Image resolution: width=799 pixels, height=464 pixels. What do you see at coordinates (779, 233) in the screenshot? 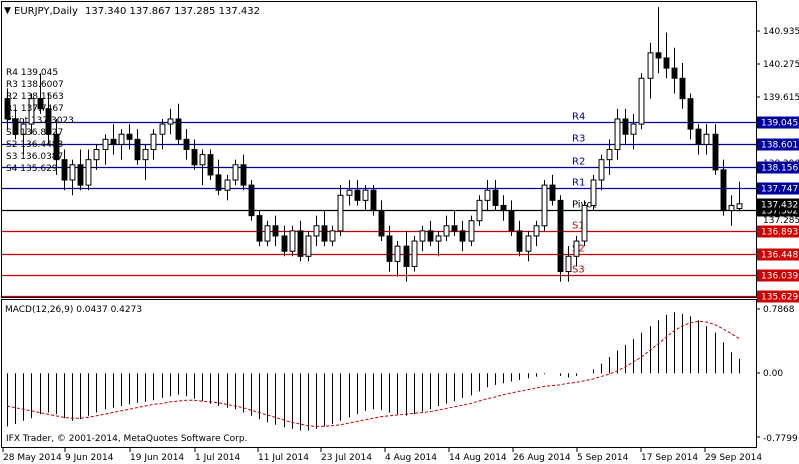
I see `pivot-axis-label: 136.893` at bounding box center [779, 233].